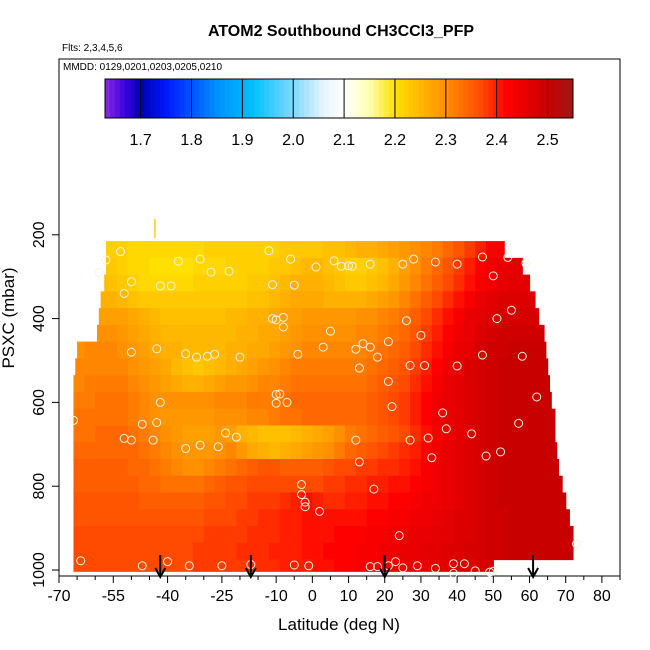 The height and width of the screenshot is (650, 650). Describe the element at coordinates (349, 596) in the screenshot. I see `x-tick-label: 10` at that location.